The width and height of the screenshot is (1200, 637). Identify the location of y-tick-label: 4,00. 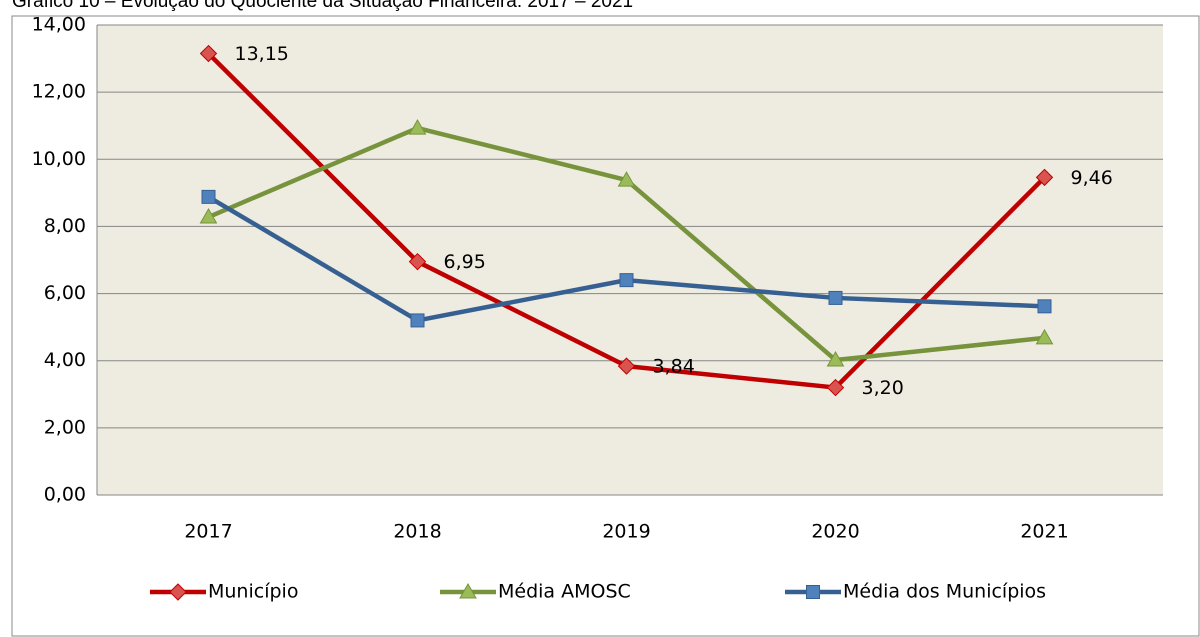
(65, 360).